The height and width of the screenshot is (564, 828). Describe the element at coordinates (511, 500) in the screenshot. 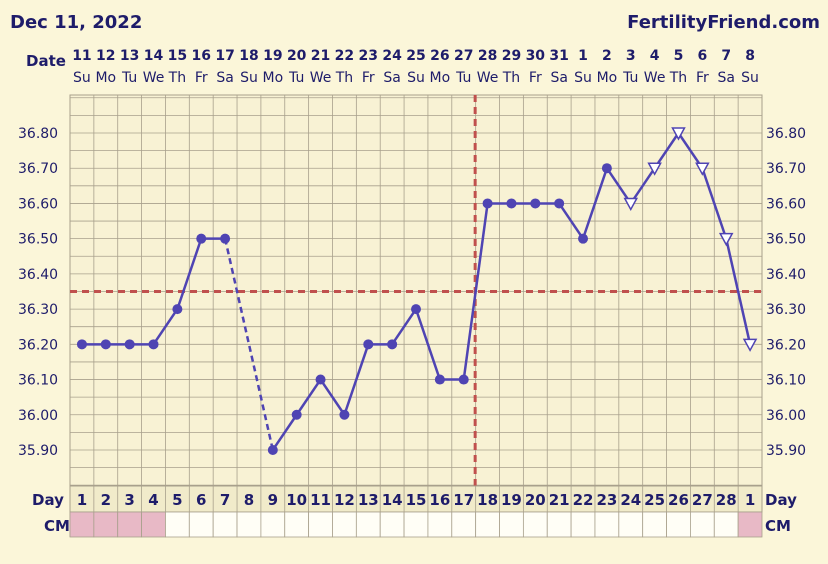

I see `cycle-day-label: 19` at that location.